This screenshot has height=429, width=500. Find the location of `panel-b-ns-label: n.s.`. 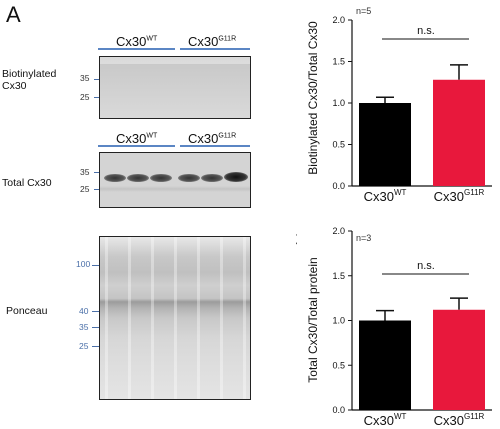

panel-b-ns-label: n.s. is located at coordinates (426, 31).